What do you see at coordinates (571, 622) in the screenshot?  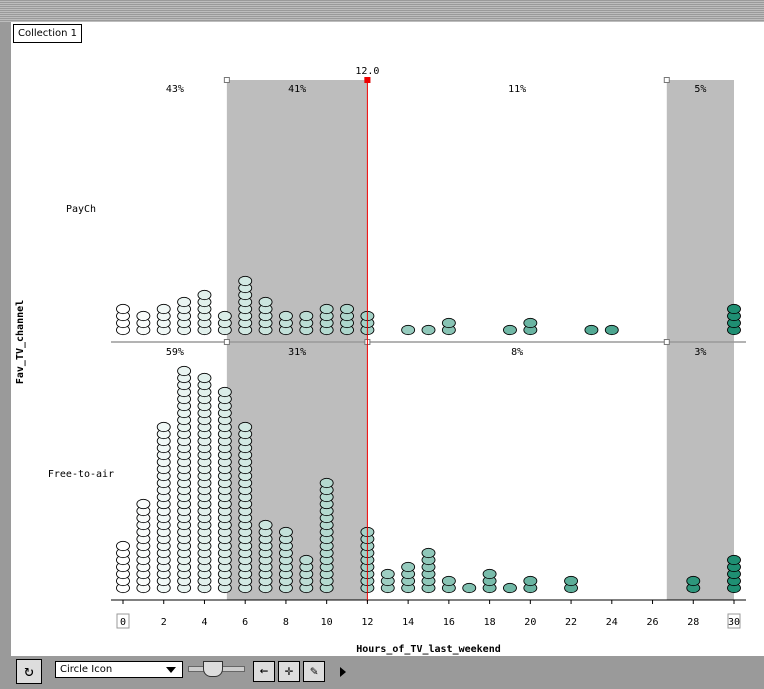 I see `x-tick-label: 22` at bounding box center [571, 622].